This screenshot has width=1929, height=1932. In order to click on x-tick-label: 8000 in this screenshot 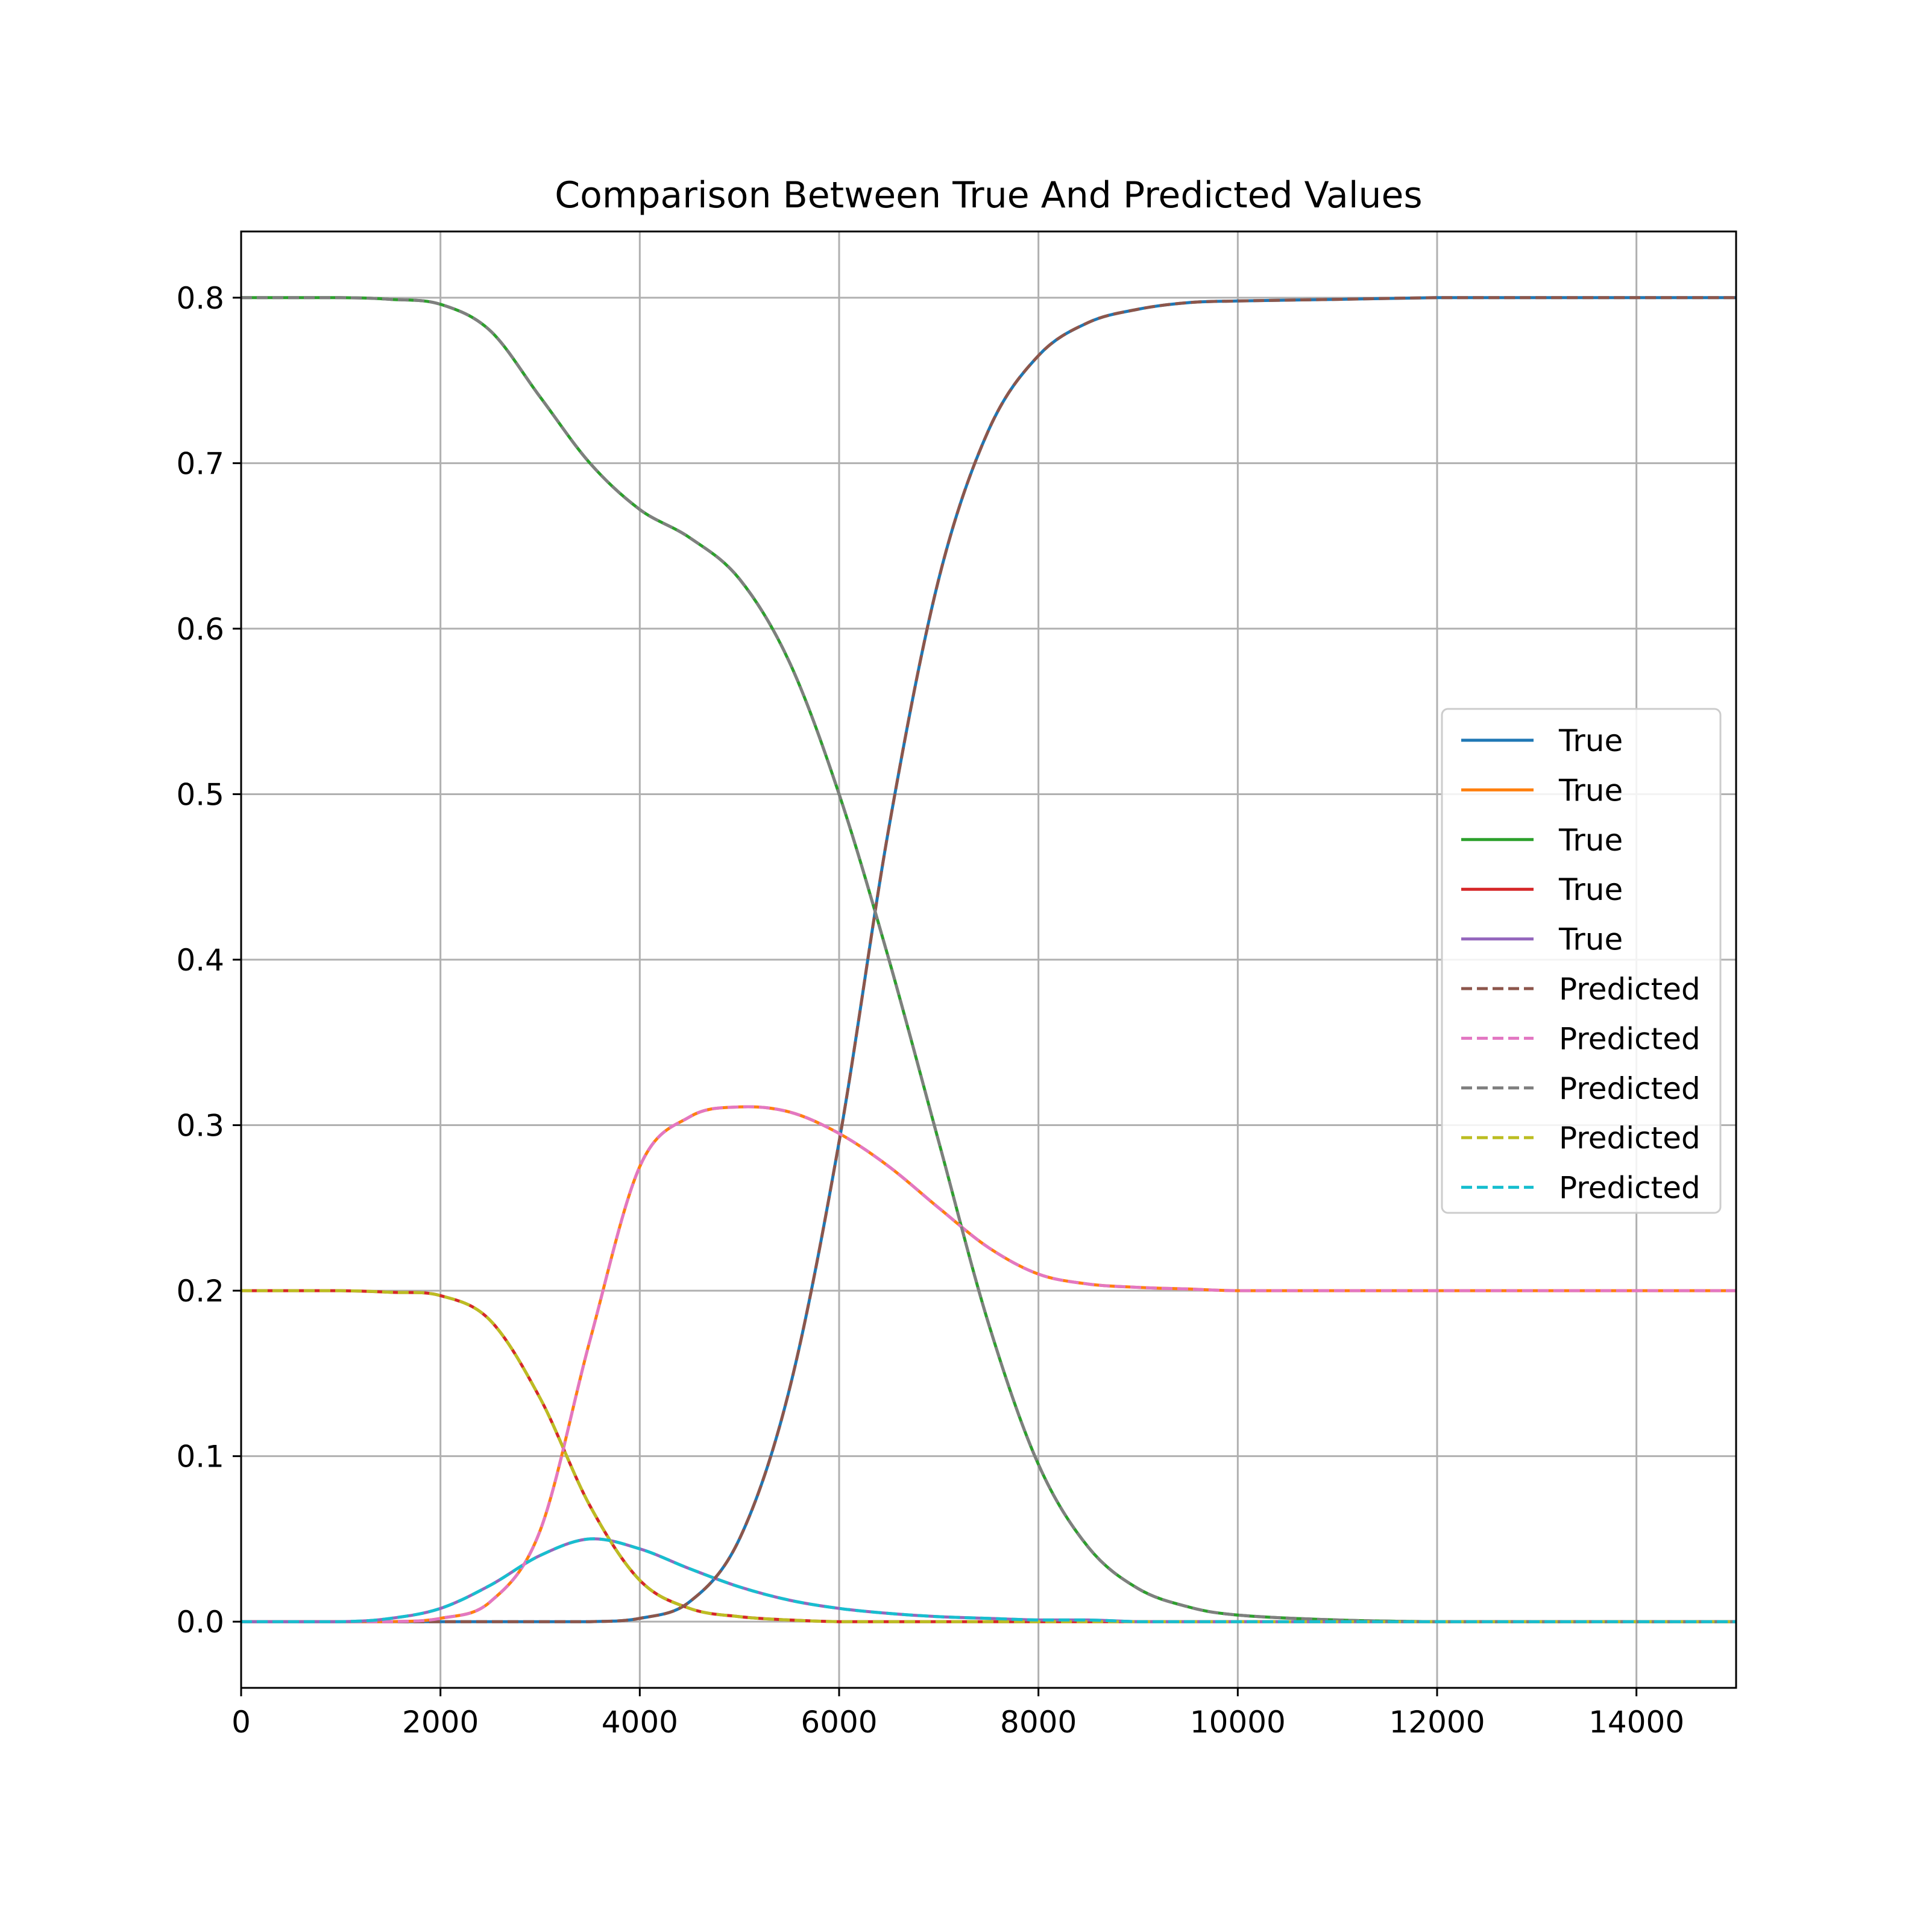, I will do `click(1038, 1722)`.